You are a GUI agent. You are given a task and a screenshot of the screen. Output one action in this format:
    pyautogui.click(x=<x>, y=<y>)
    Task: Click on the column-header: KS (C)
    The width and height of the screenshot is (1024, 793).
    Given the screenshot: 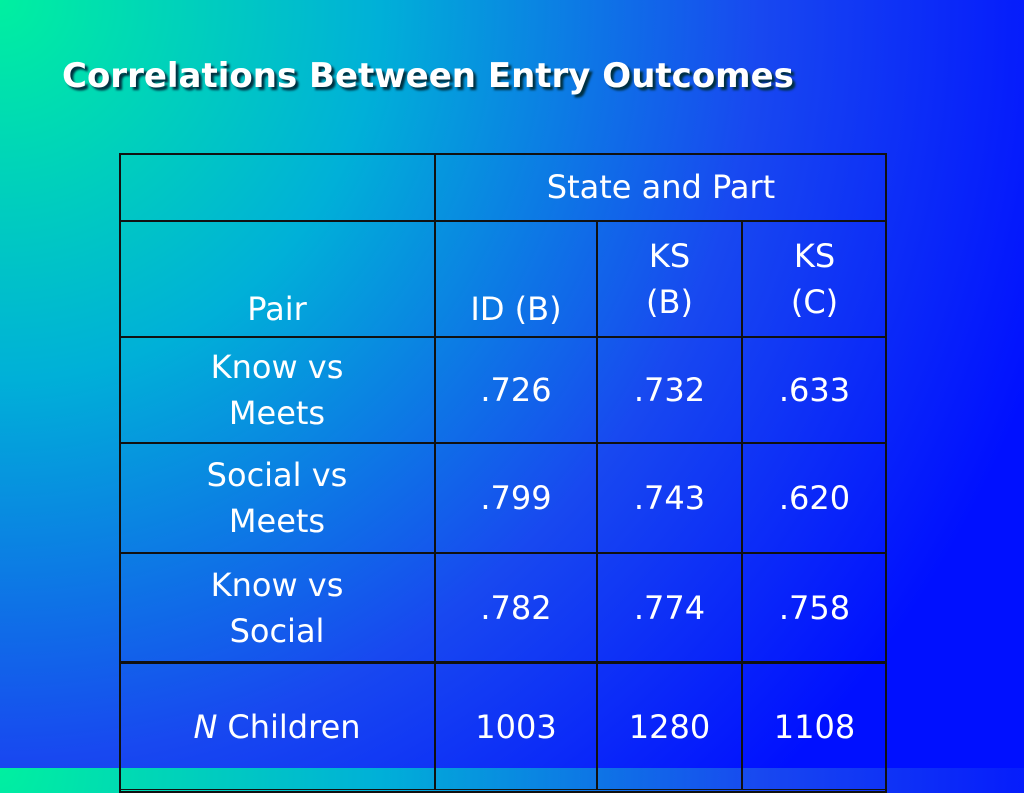 What is the action you would take?
    pyautogui.click(x=814, y=279)
    